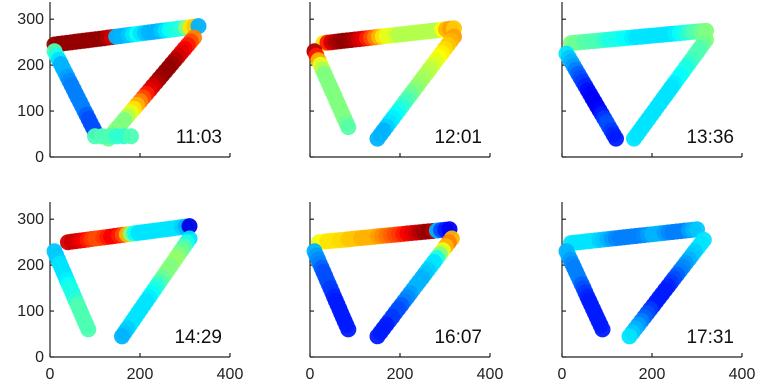 The width and height of the screenshot is (760, 390). I want to click on panel-1429: 0 100 200 300 0 200 400 14:29, so click(130, 292).